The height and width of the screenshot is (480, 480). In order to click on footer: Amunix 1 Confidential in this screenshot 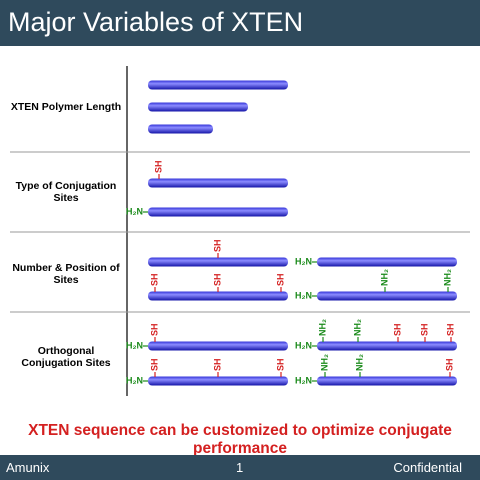, I will do `click(240, 467)`.